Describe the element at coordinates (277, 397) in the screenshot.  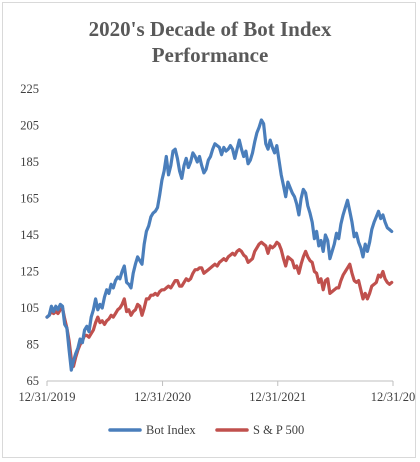
I see `x-tick-label: 12/31/2021` at that location.